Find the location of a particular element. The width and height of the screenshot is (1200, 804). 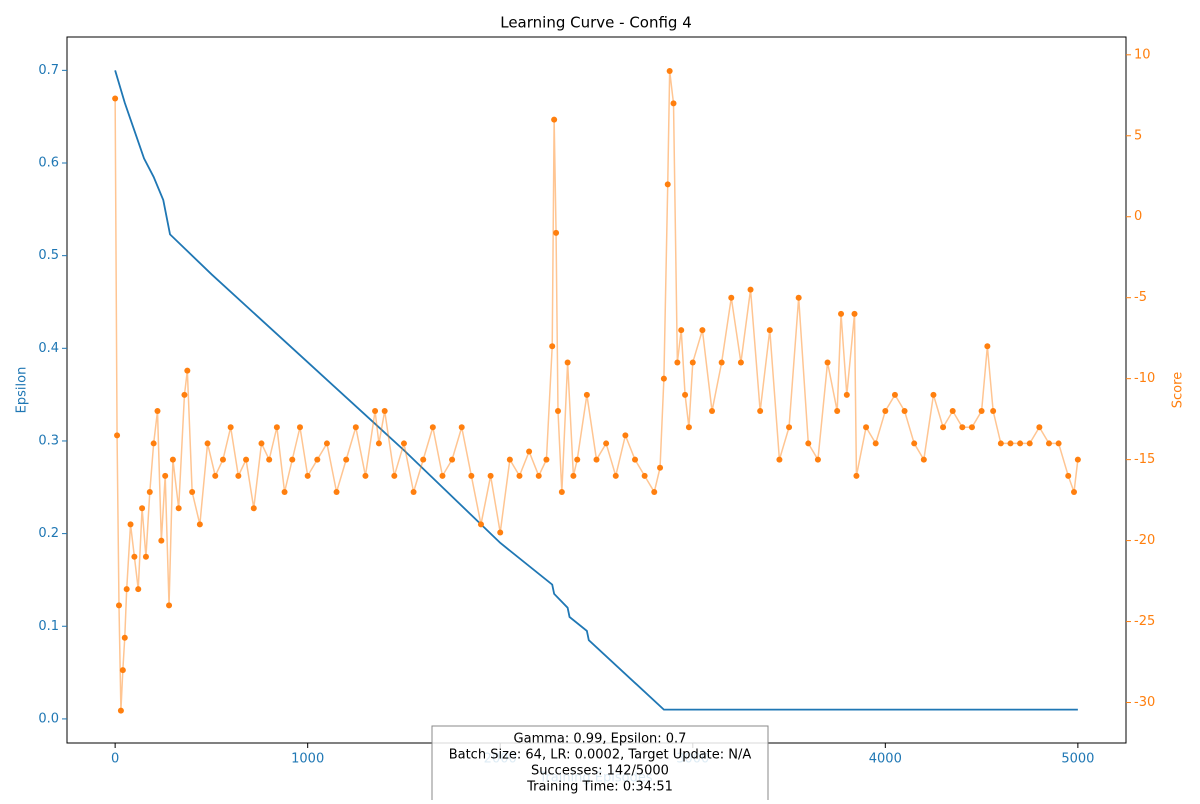

y-tick-label: 0.7 is located at coordinates (48, 70).